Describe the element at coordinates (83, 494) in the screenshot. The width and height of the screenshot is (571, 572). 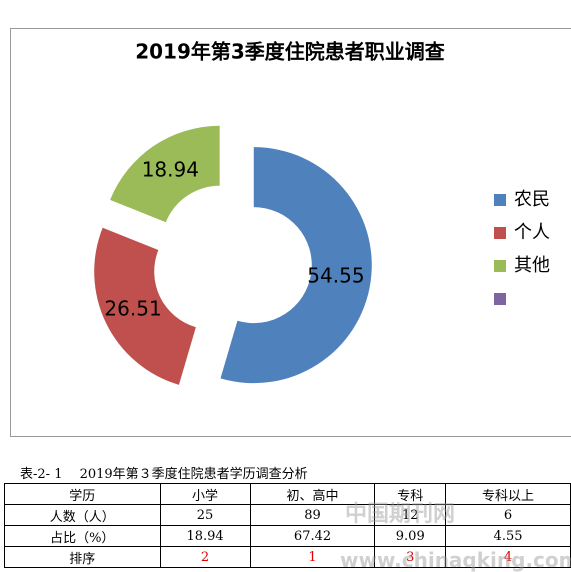
I see `table-cell: 学历` at that location.